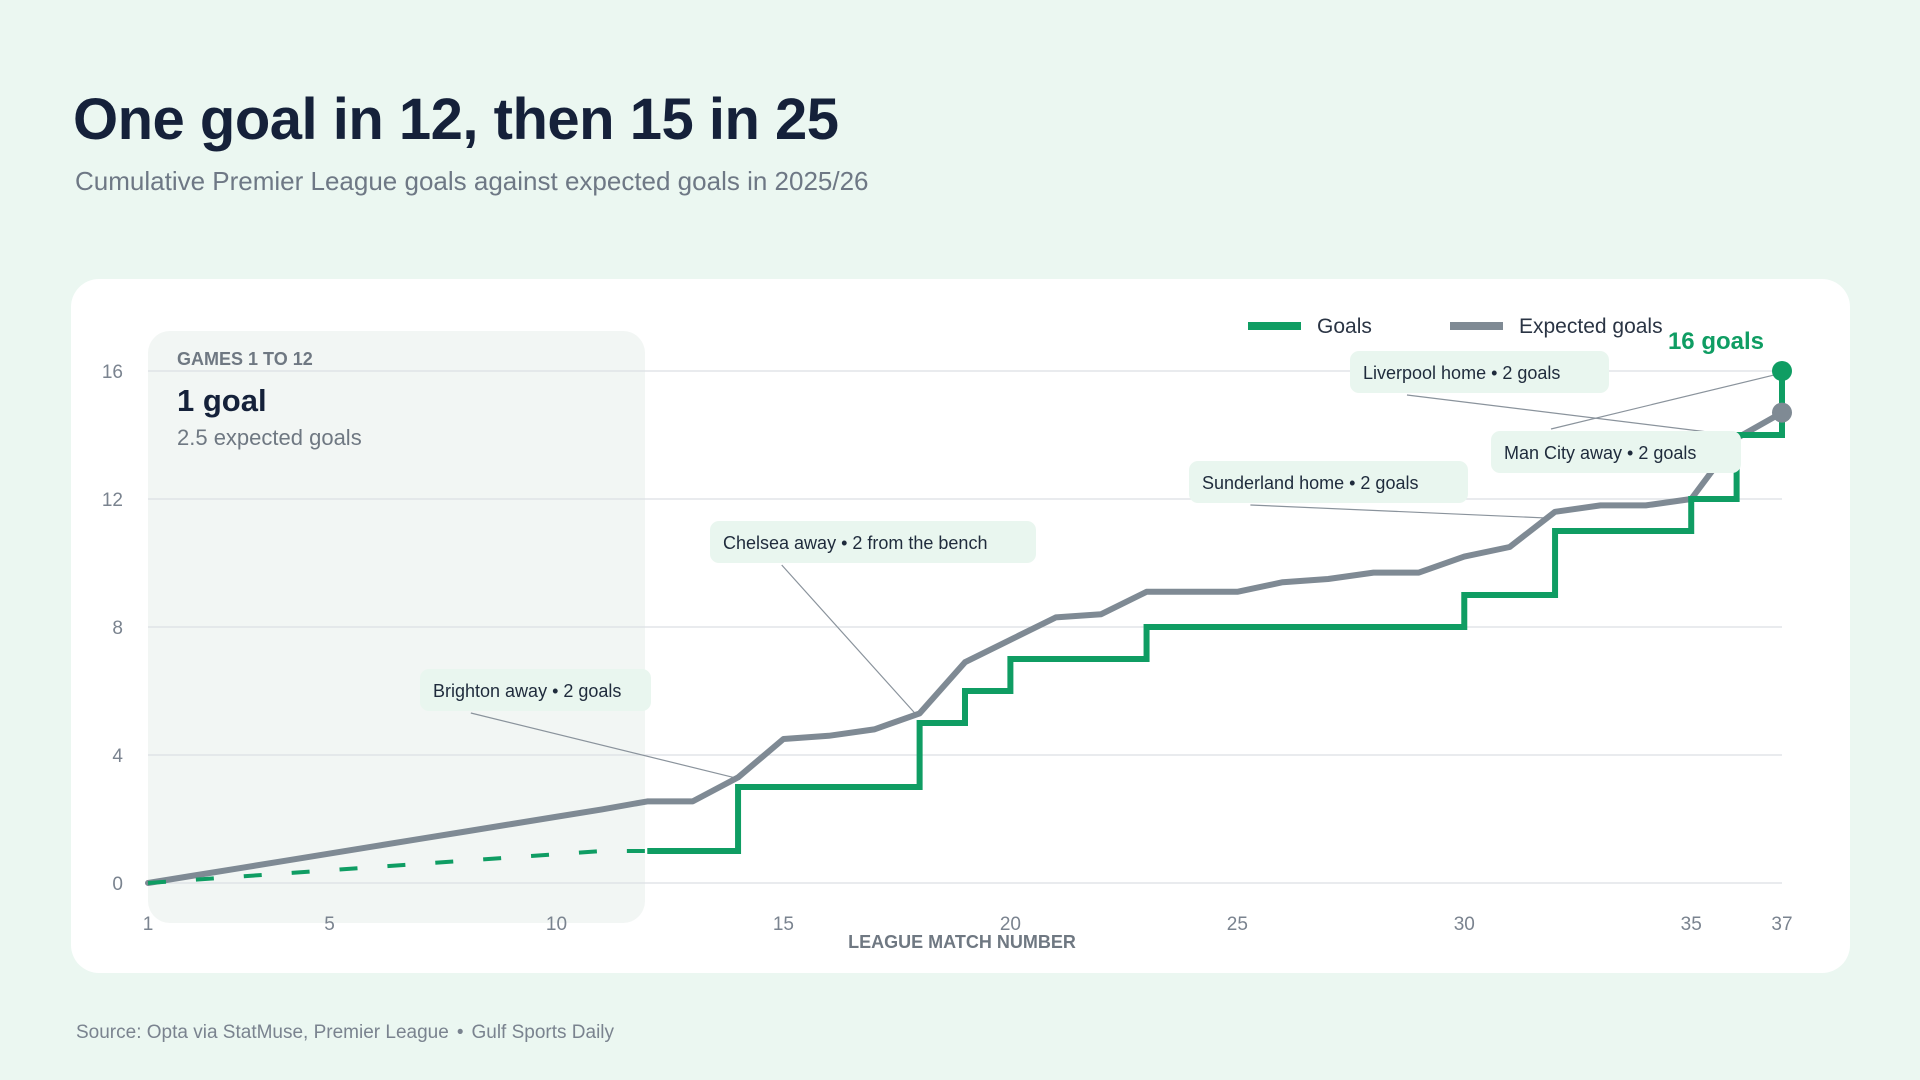 The image size is (1920, 1080). I want to click on annotation-box-chelsea-away, so click(873, 542).